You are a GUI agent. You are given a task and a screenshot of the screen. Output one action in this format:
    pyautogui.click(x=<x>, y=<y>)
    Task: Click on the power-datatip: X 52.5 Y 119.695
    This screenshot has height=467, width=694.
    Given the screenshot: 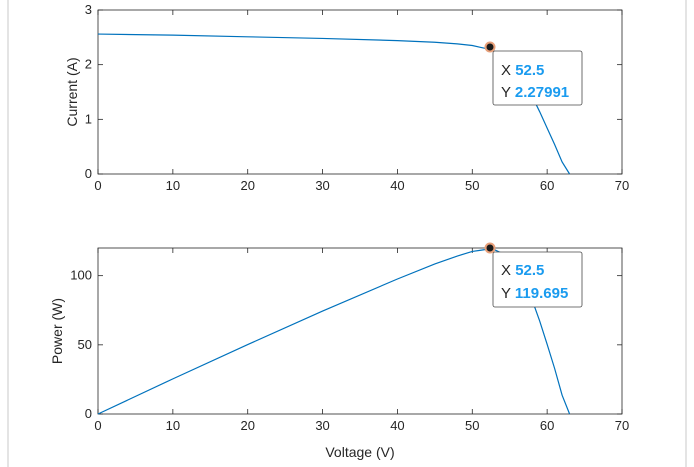 What is the action you would take?
    pyautogui.click(x=533, y=275)
    